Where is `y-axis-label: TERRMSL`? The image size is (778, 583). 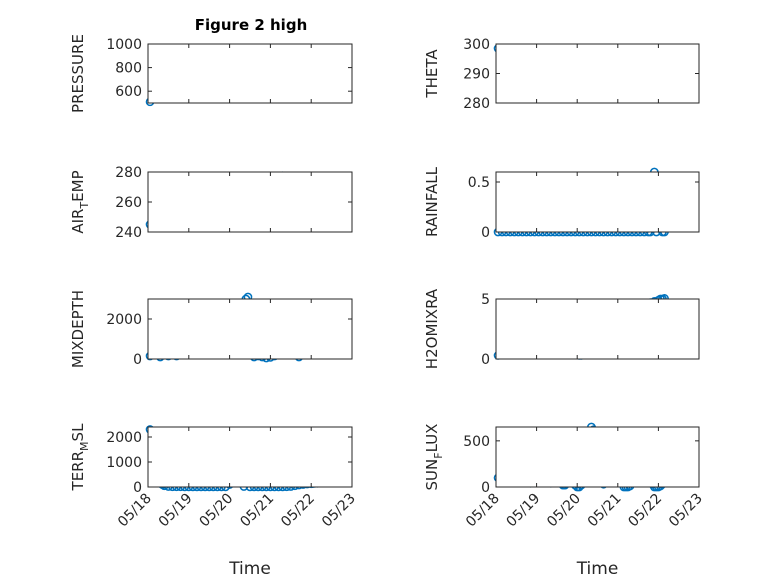 y-axis-label: TERRMSL is located at coordinates (80, 457).